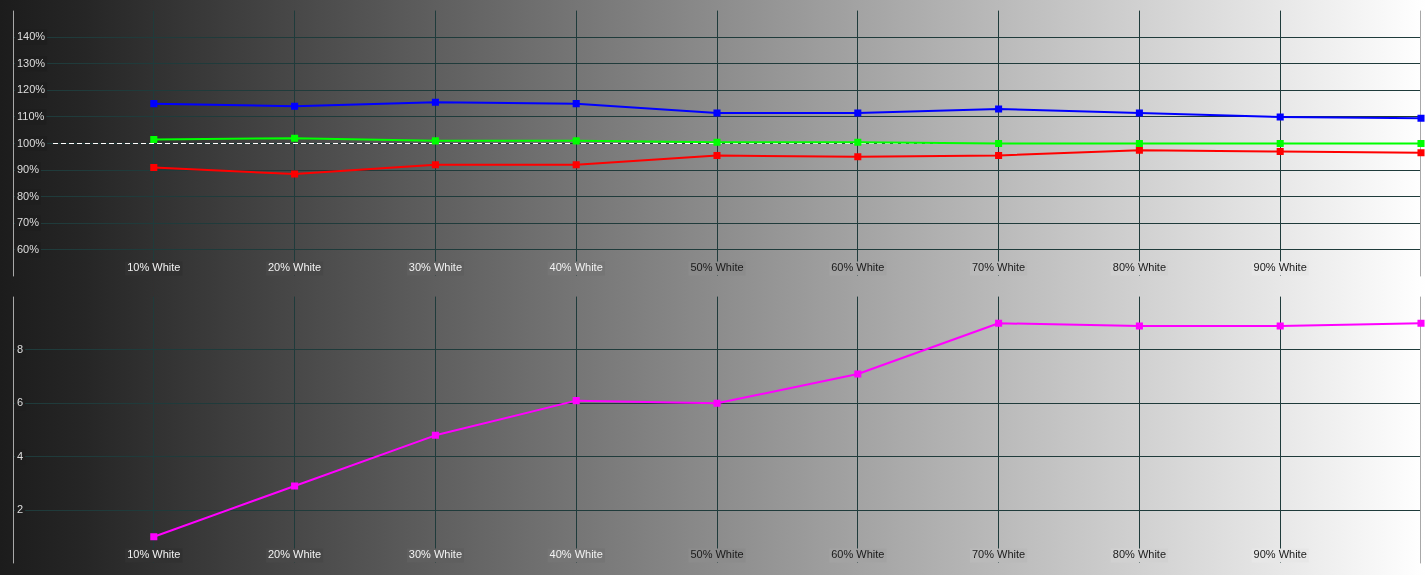 The width and height of the screenshot is (1426, 575). I want to click on y-tick-label: 4, so click(20, 455).